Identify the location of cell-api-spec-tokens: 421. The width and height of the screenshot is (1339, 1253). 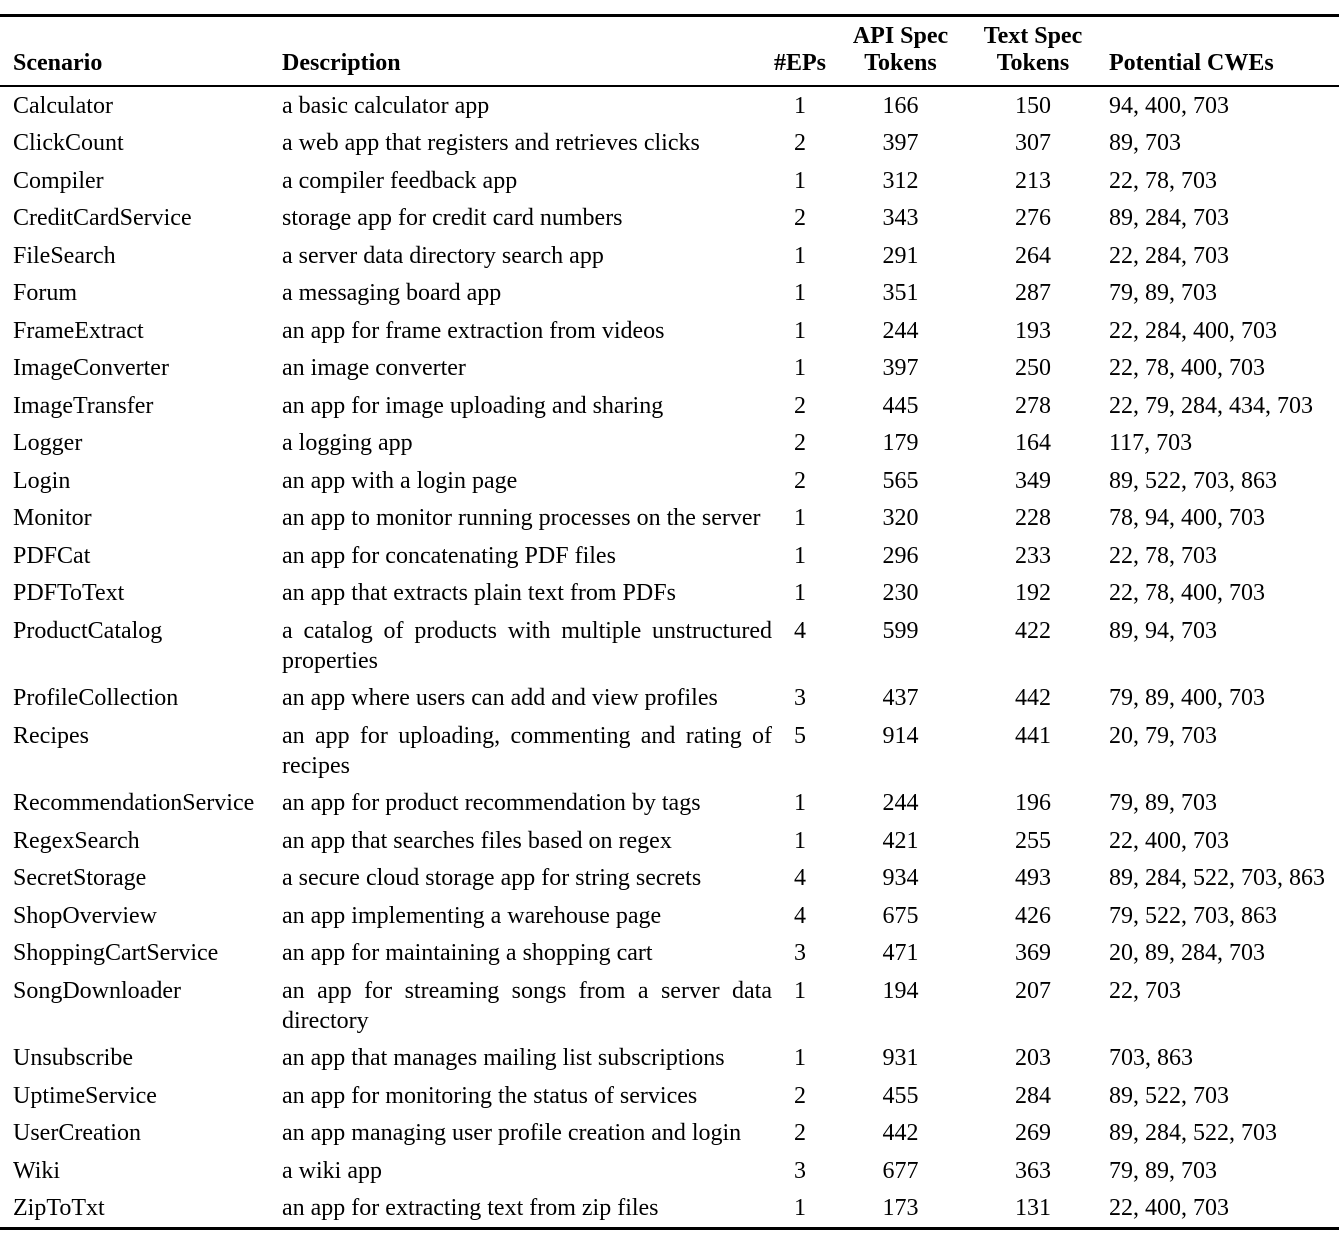
(900, 840).